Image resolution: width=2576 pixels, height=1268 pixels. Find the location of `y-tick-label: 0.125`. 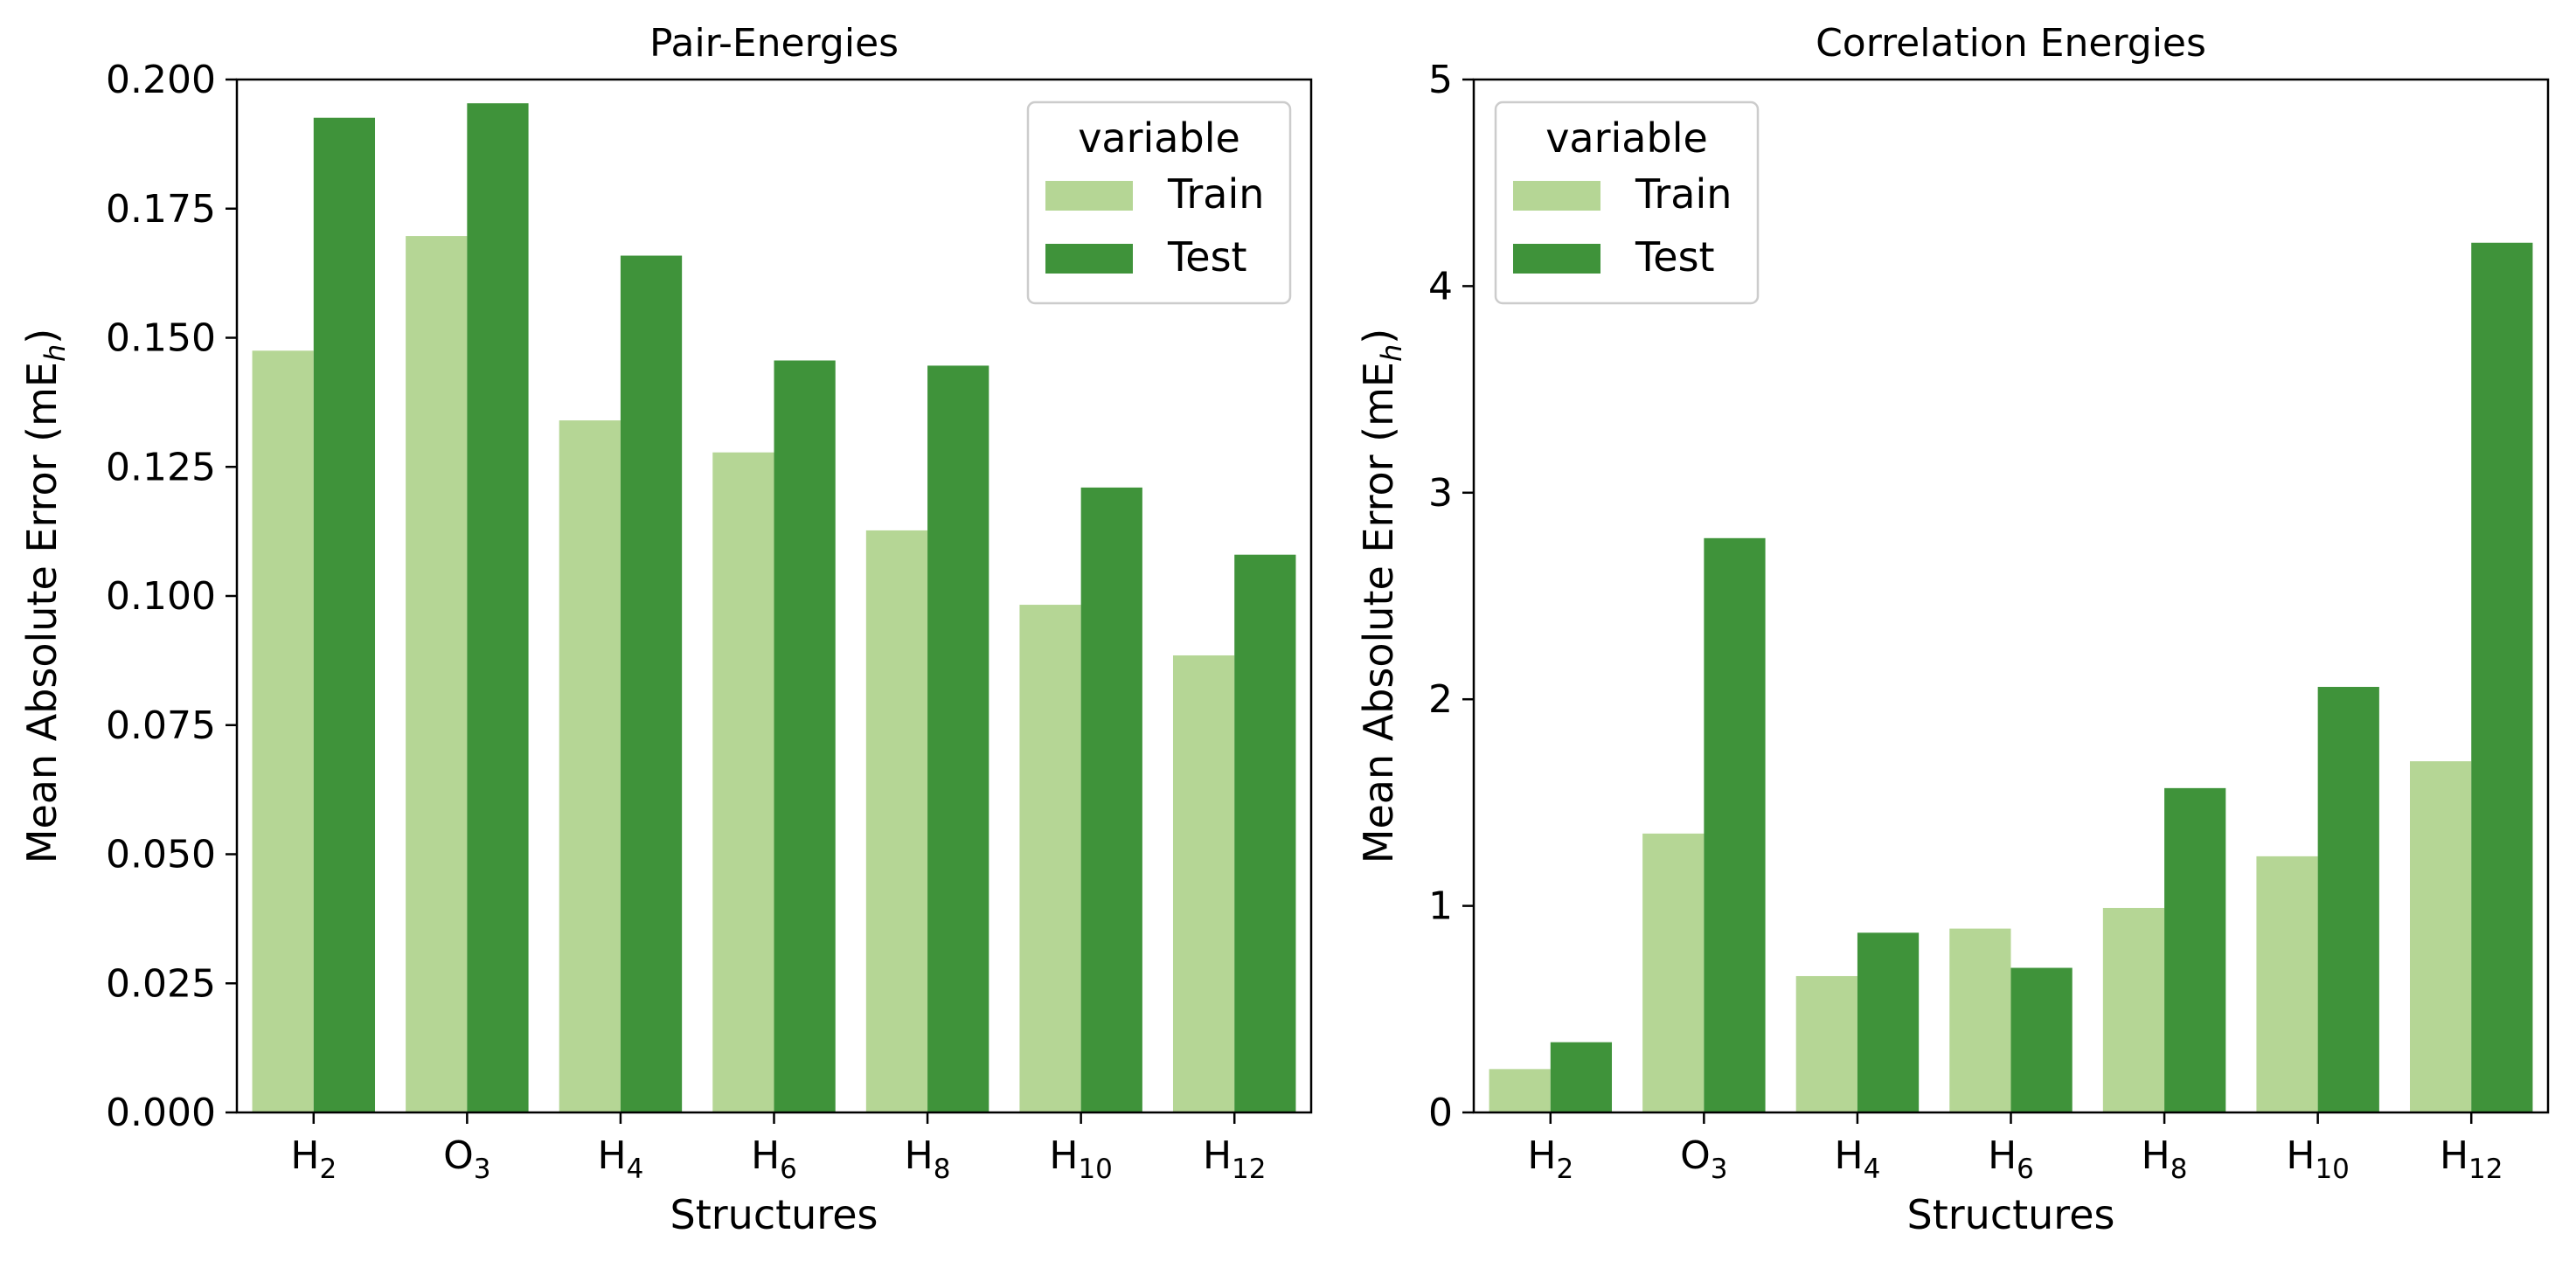

y-tick-label: 0.125 is located at coordinates (161, 467).